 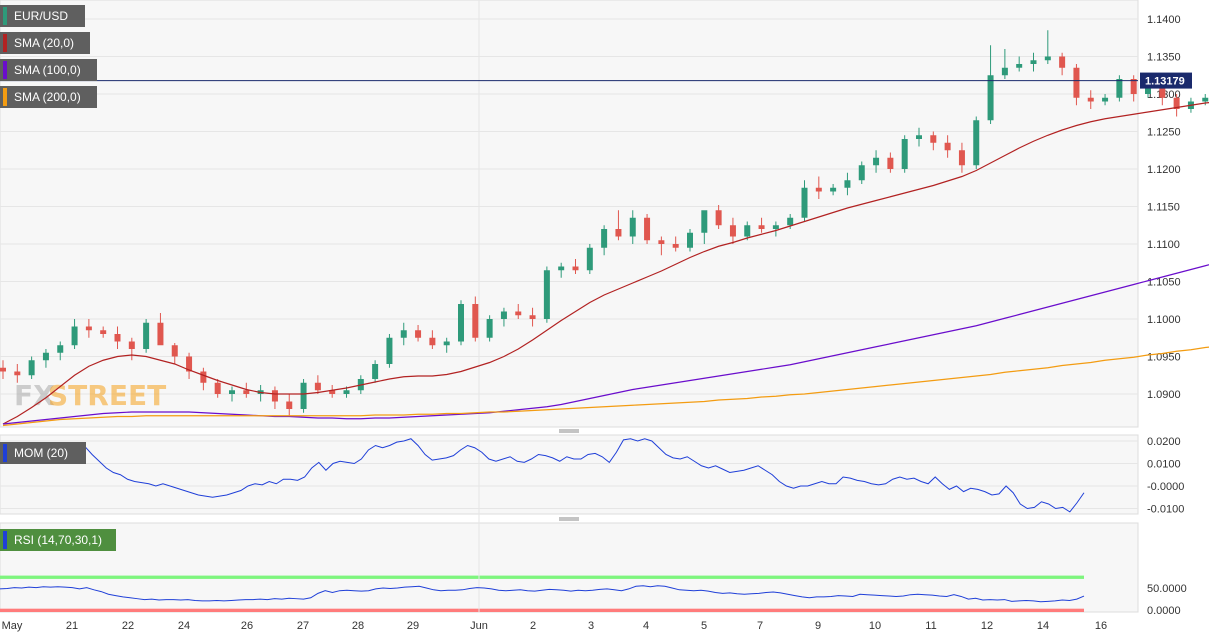 What do you see at coordinates (1164, 442) in the screenshot?
I see `mom-tick-label: 0.0200` at bounding box center [1164, 442].